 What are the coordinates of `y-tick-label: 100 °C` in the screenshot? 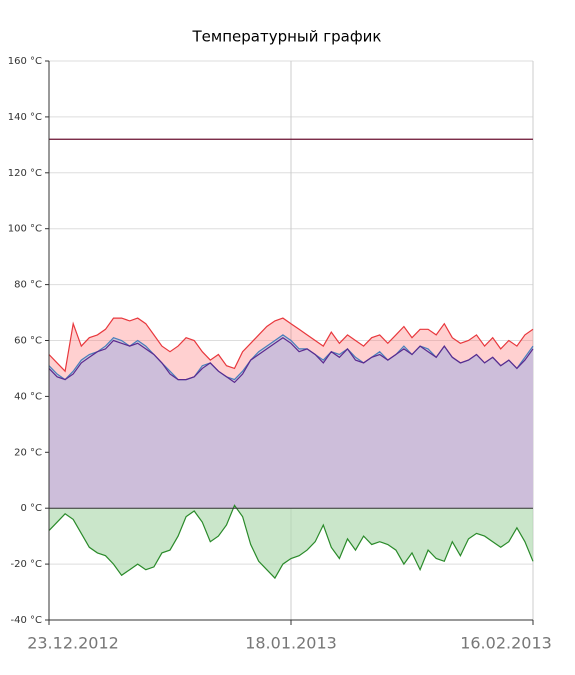 It's located at (25, 229).